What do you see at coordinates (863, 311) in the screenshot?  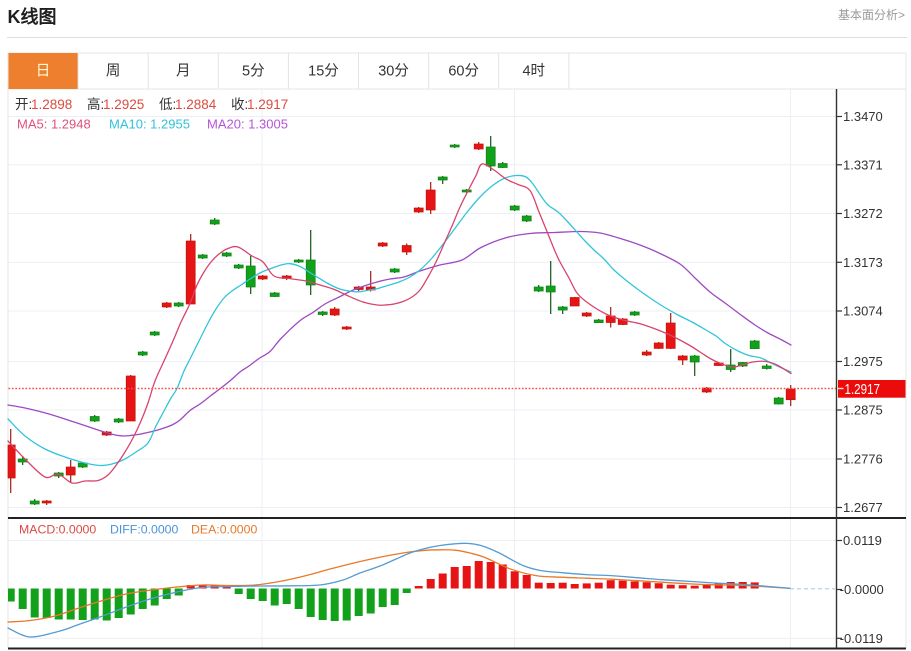 I see `svg-text: 1.3074` at bounding box center [863, 311].